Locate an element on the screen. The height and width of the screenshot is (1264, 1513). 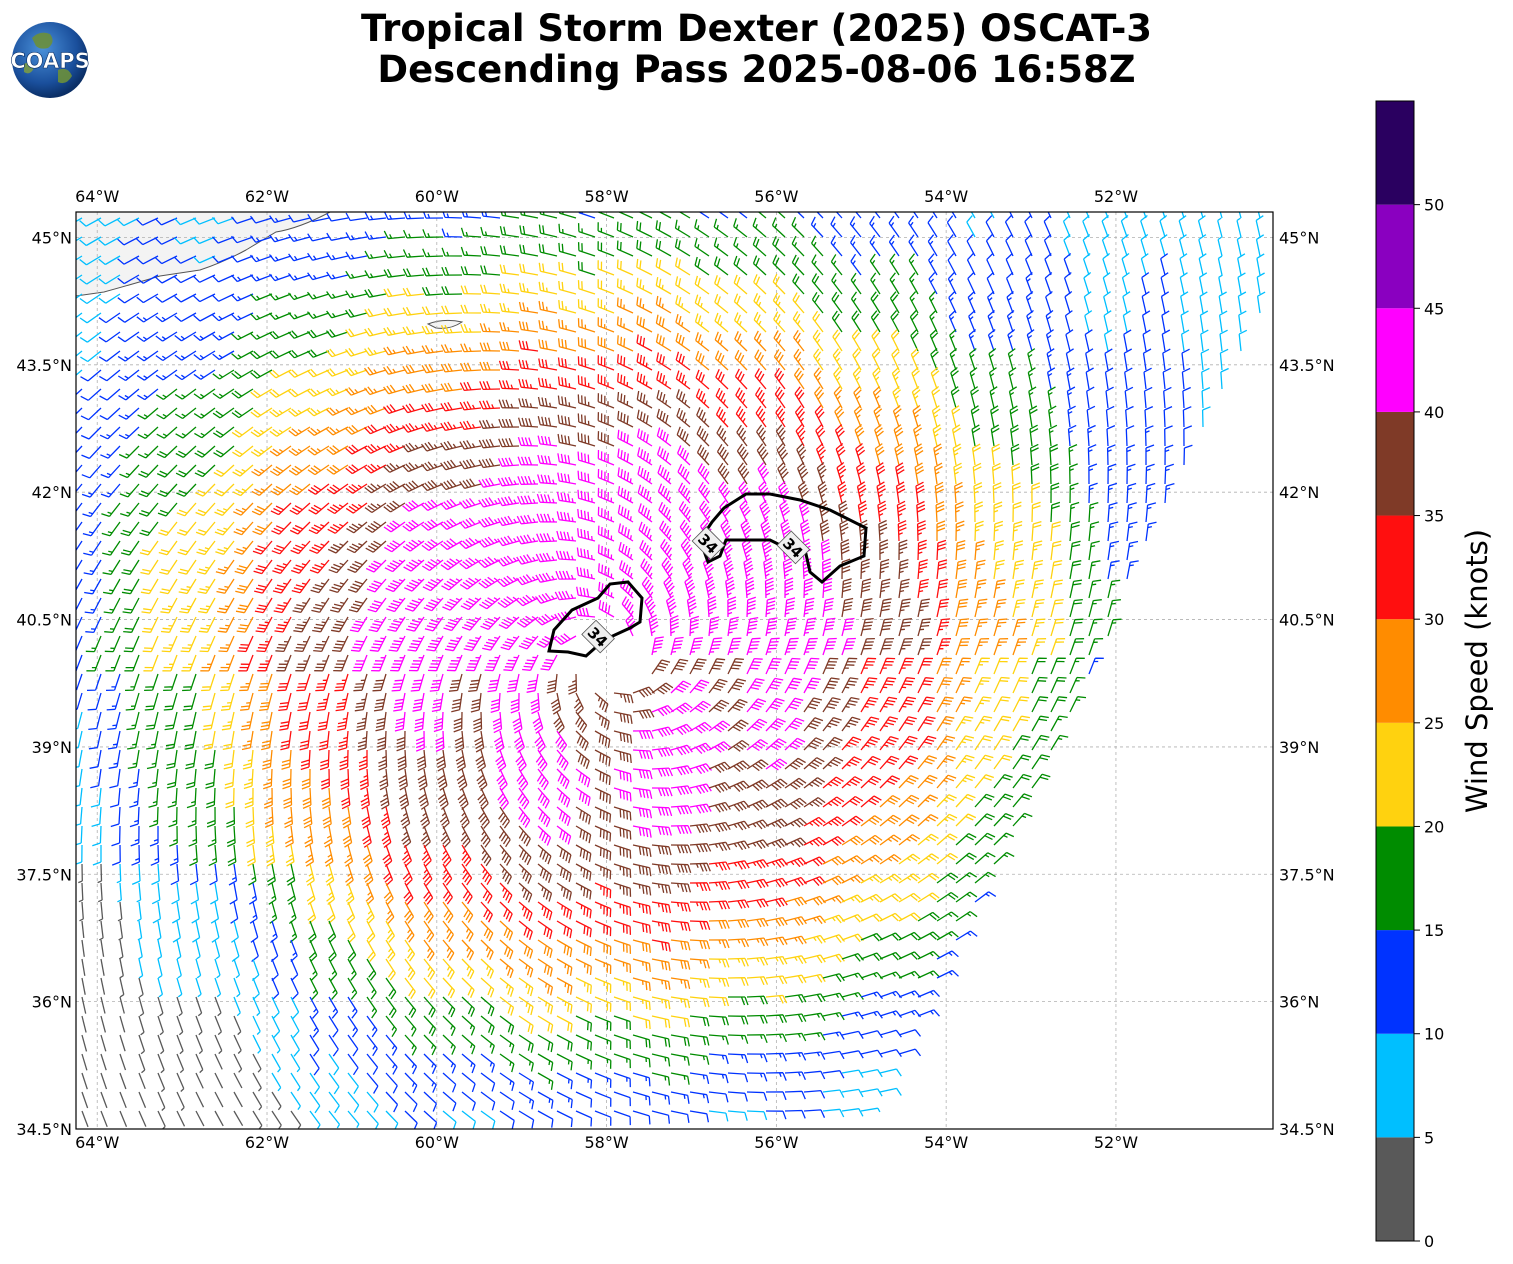
lat-tick-label-right: 37.5°N is located at coordinates (1307, 874).